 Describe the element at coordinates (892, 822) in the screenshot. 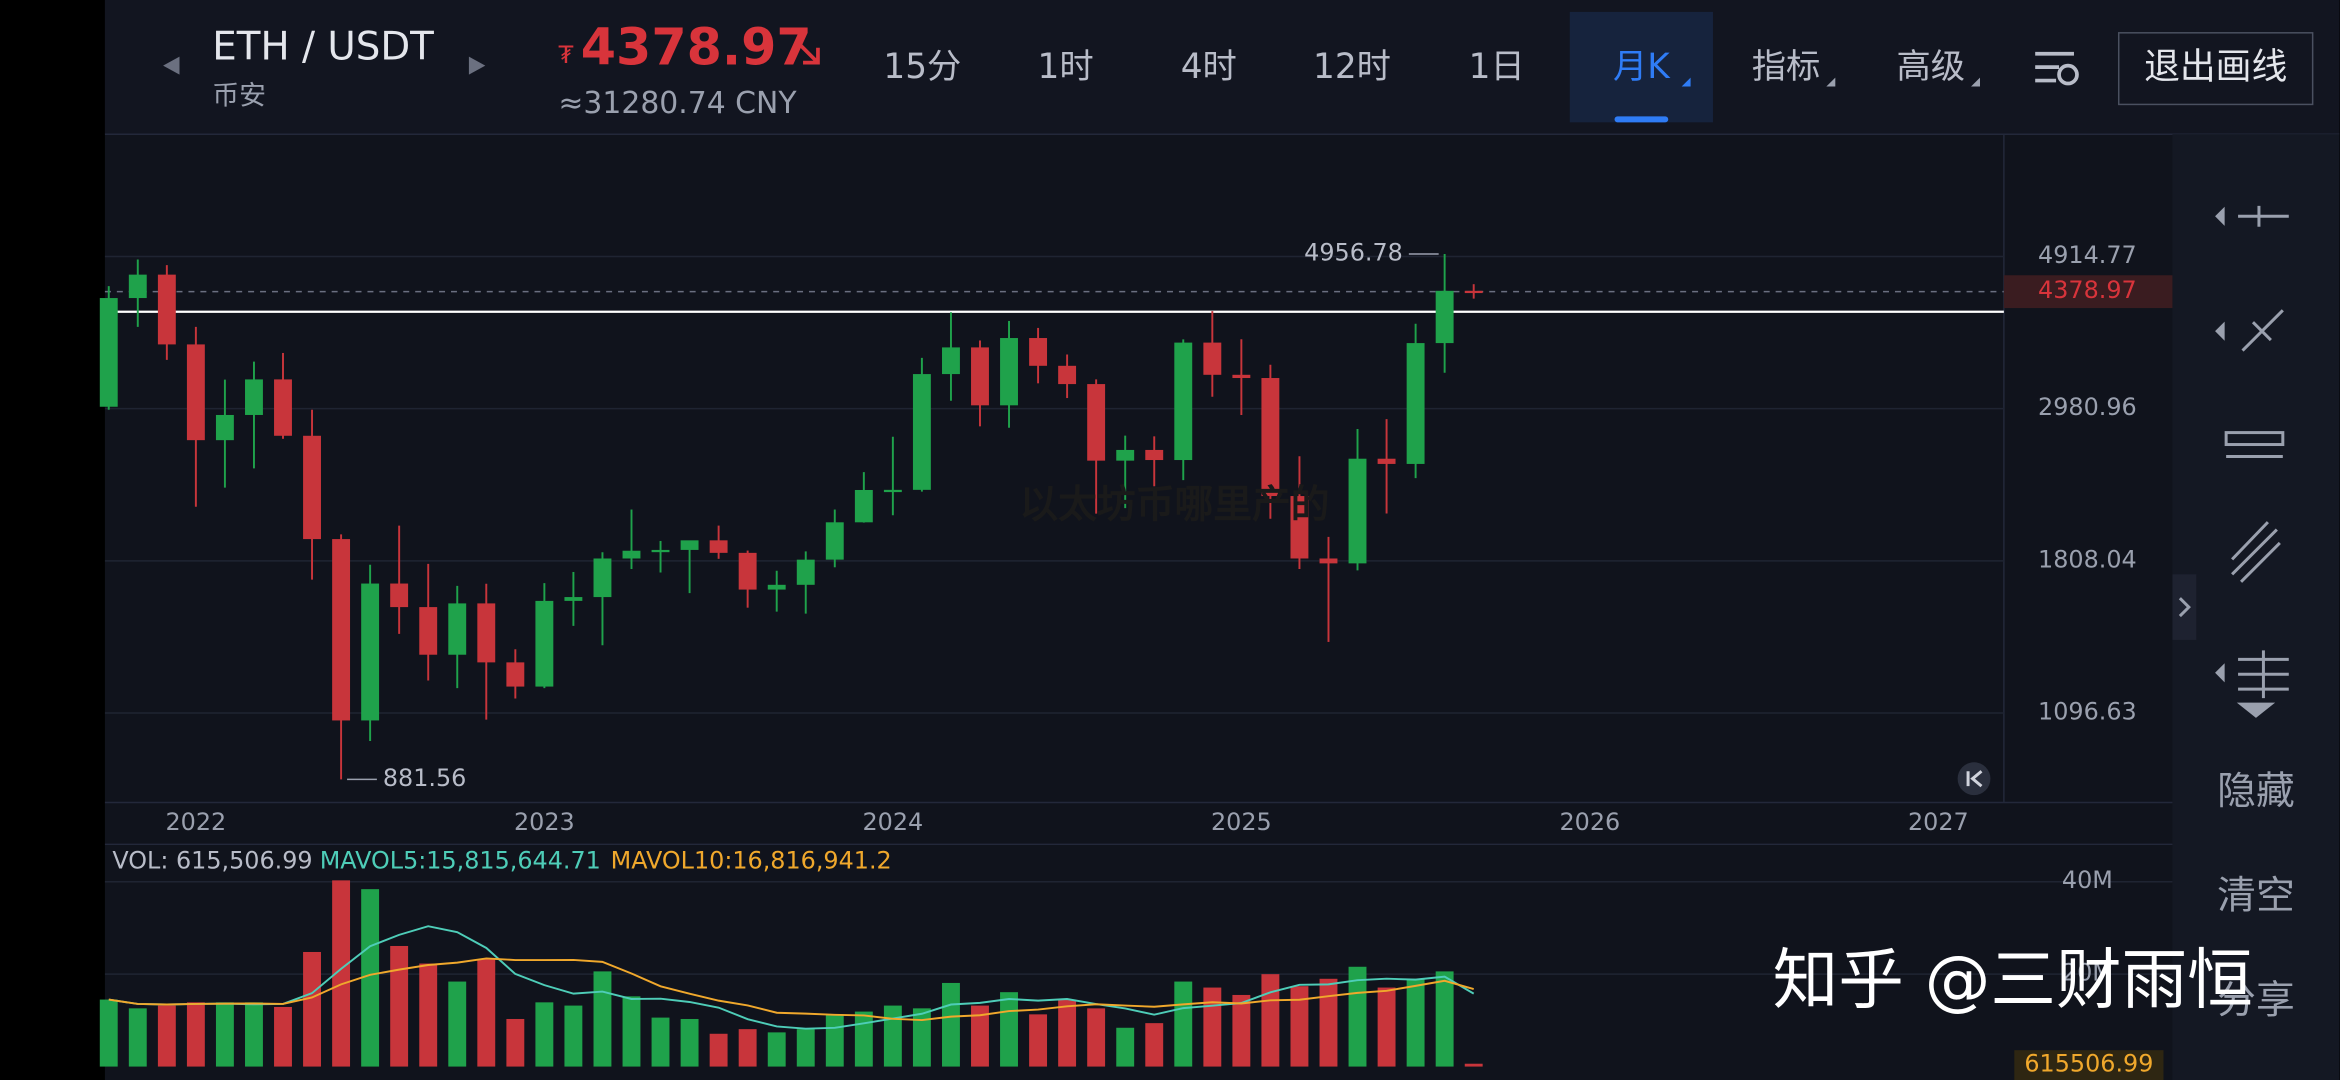

I see `x-tick-label: 2024` at that location.